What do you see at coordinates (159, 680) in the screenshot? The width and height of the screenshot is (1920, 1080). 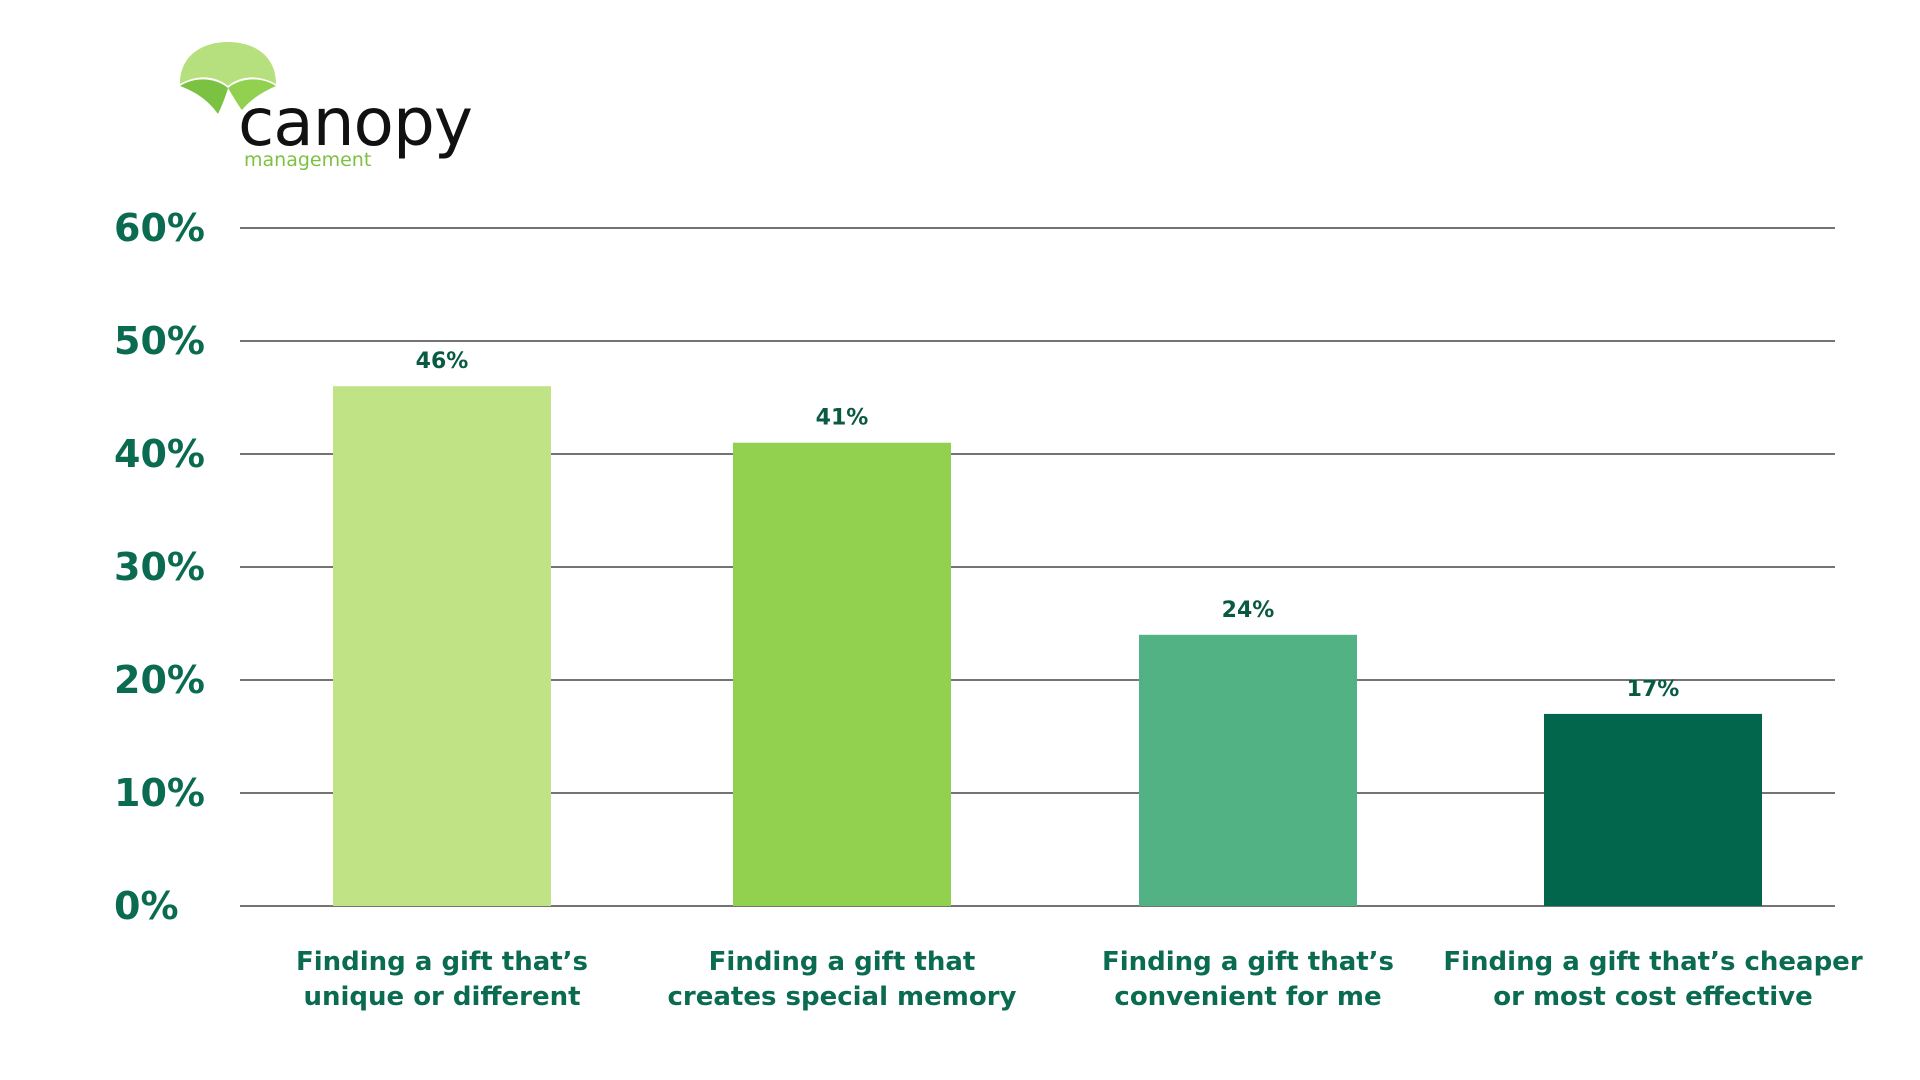 I see `y-tick-label: 20%` at bounding box center [159, 680].